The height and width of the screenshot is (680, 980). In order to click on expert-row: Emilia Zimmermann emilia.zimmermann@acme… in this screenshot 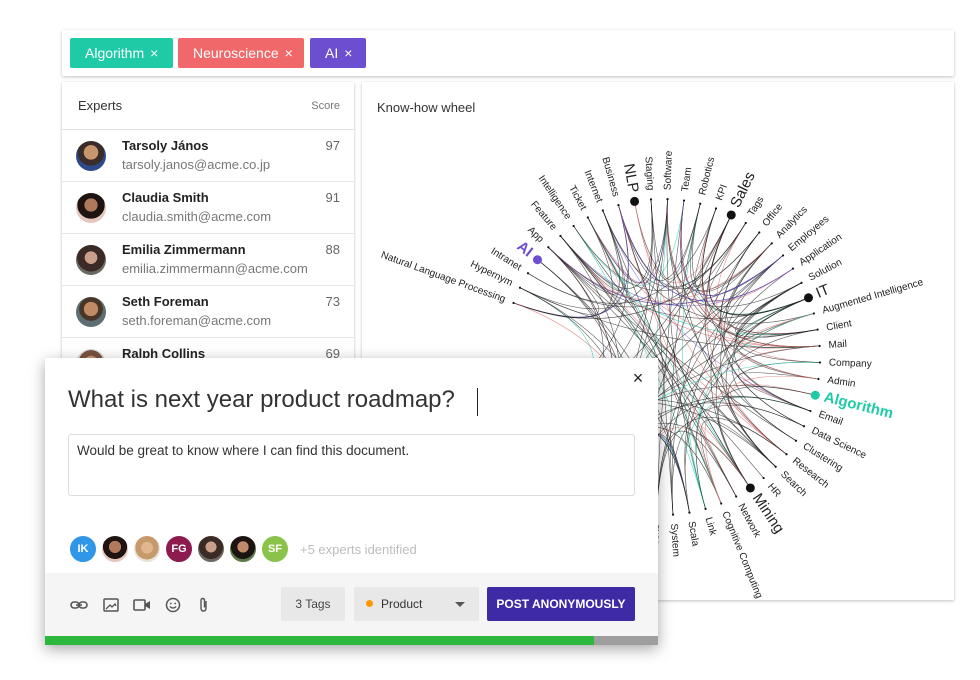, I will do `click(208, 260)`.